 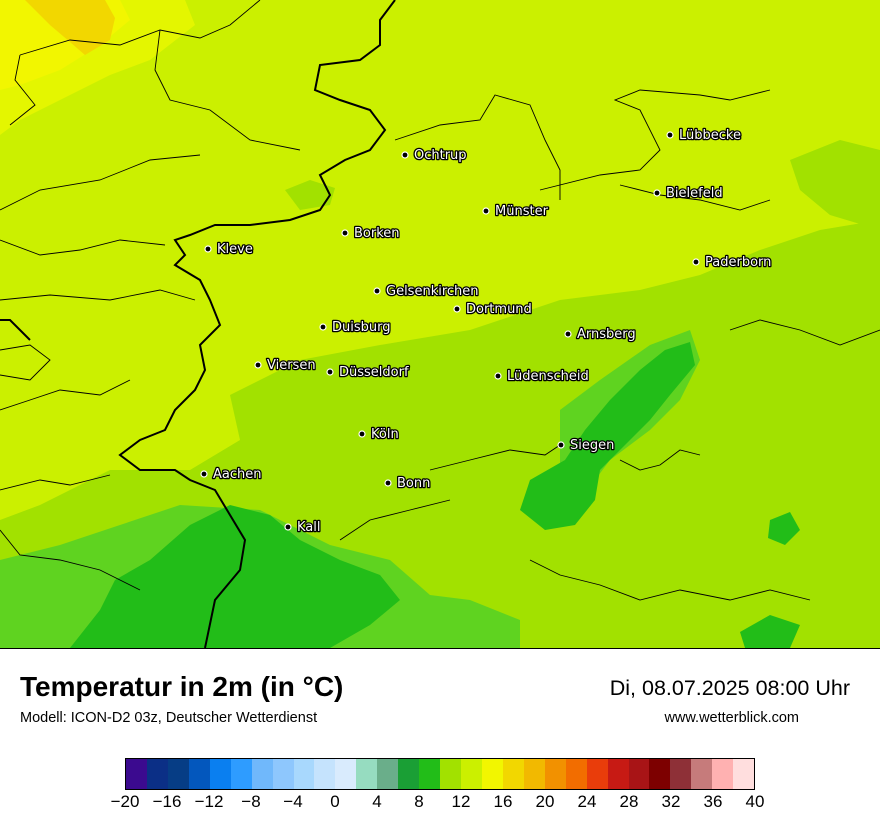 What do you see at coordinates (694, 193) in the screenshot?
I see `city-label: Bielefeld` at bounding box center [694, 193].